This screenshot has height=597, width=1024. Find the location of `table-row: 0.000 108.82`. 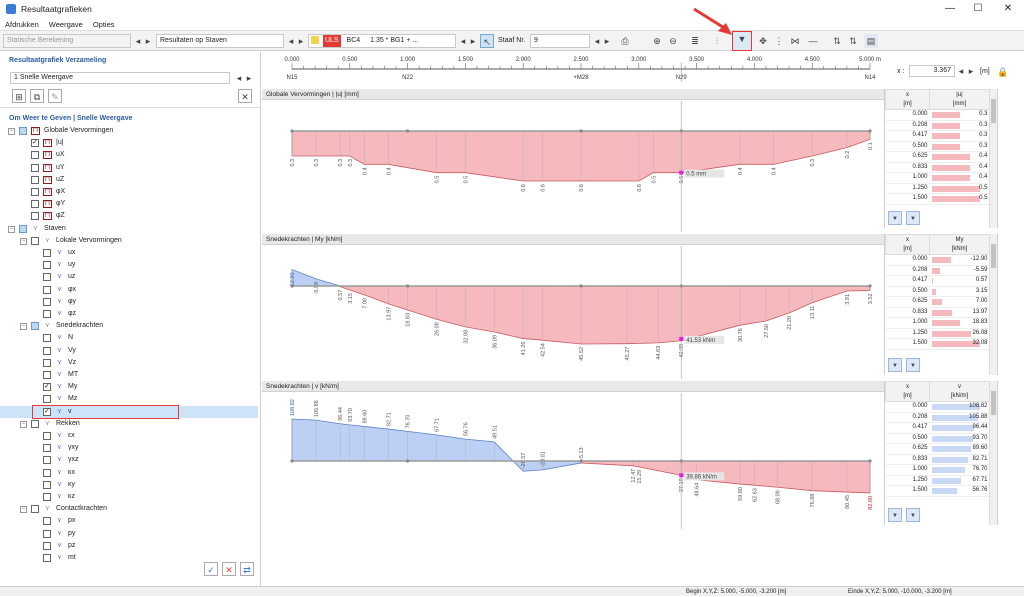

table-row: 0.000 108.82 is located at coordinates (937, 407).